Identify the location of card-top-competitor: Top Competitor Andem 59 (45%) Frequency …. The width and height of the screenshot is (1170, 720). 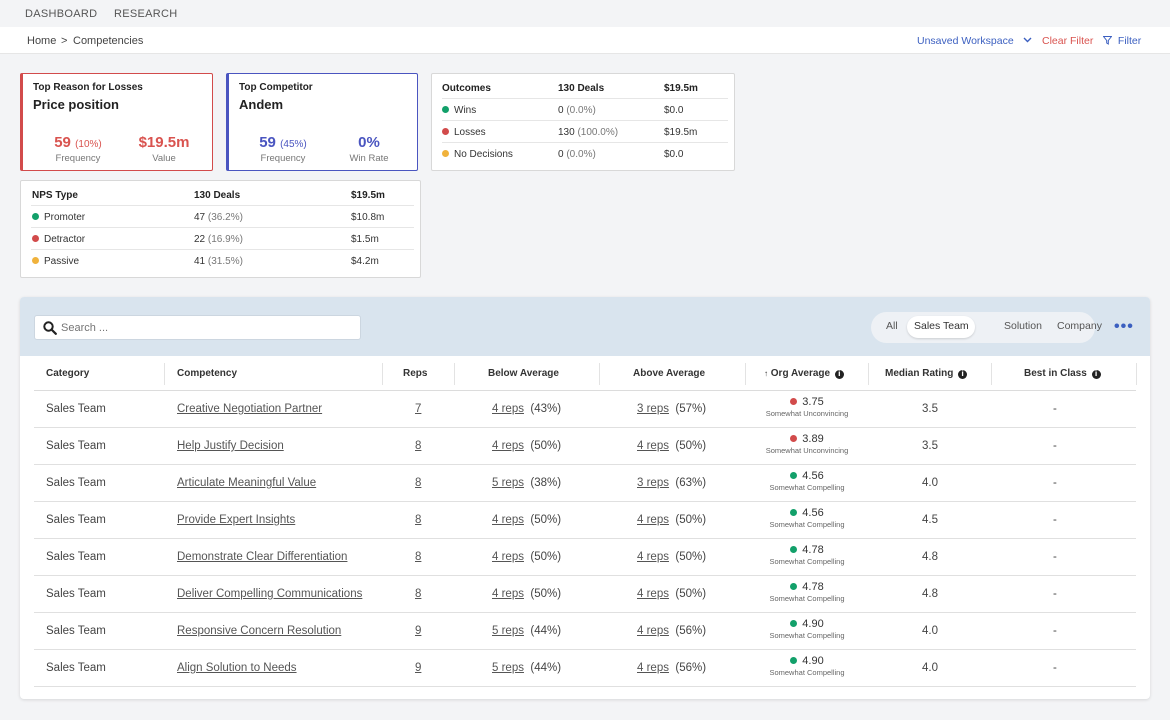
(322, 122).